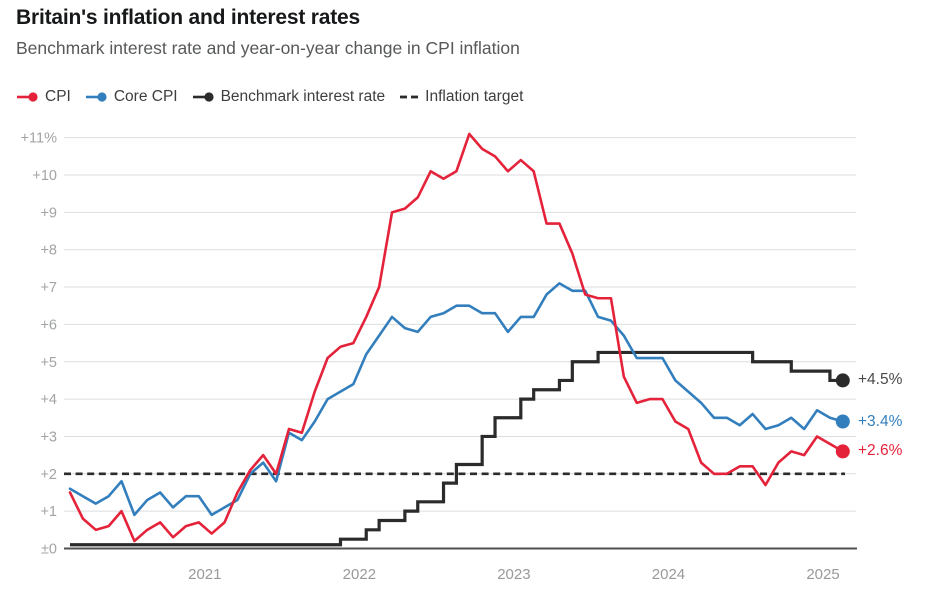  I want to click on benchmark-rate-line-dot-icon, so click(203, 97).